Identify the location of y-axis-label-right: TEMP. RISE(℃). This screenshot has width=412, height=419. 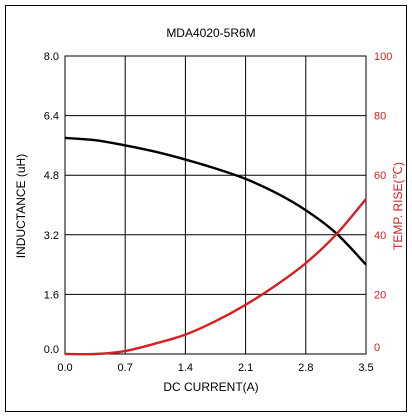
(398, 206).